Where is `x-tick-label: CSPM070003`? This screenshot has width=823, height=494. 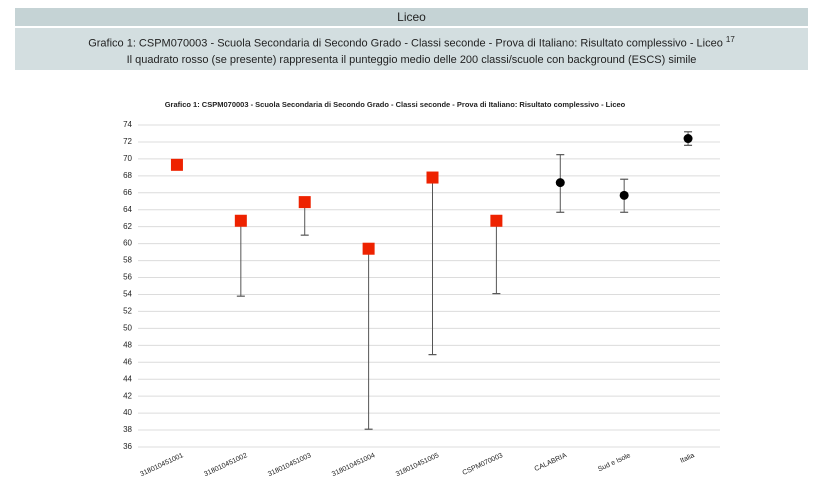
x-tick-label: CSPM070003 is located at coordinates (483, 464).